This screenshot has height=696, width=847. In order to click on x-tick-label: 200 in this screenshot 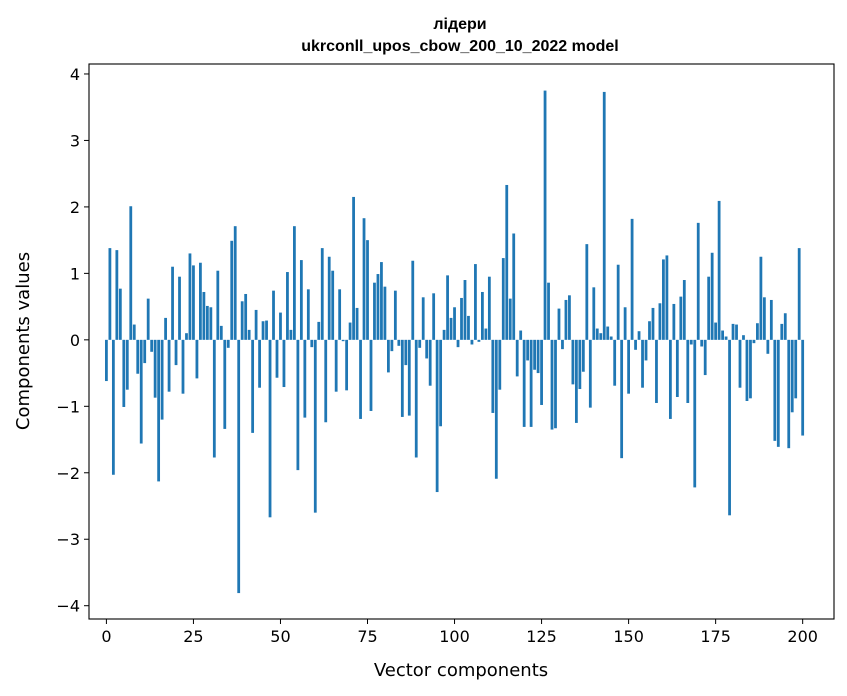, I will do `click(802, 636)`.